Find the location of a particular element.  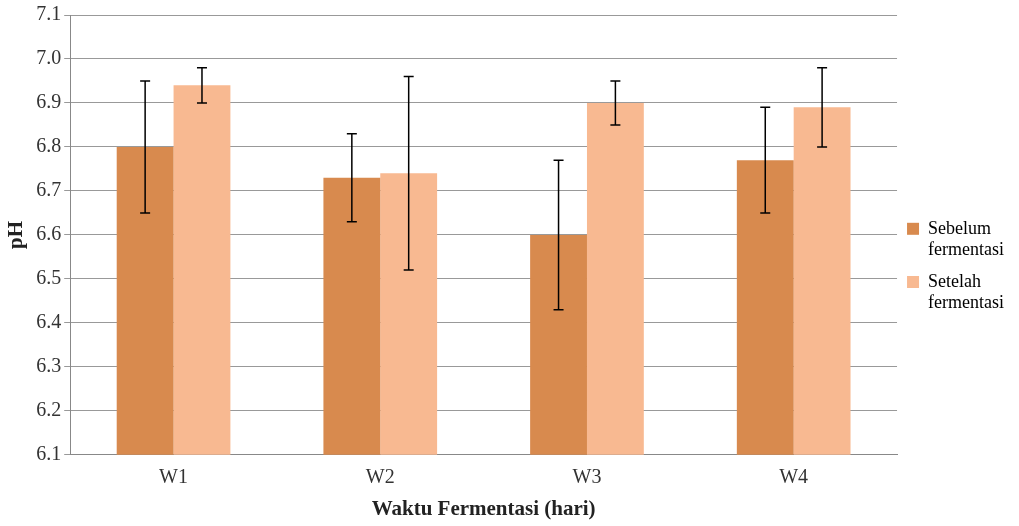

y-tick-label: 6.7 is located at coordinates (49, 189).